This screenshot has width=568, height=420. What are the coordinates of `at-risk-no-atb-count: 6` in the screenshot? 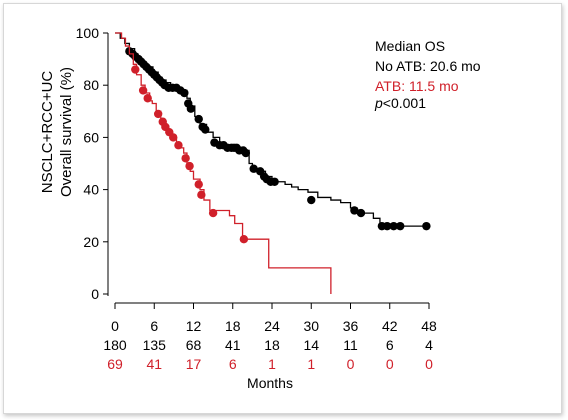 It's located at (390, 345).